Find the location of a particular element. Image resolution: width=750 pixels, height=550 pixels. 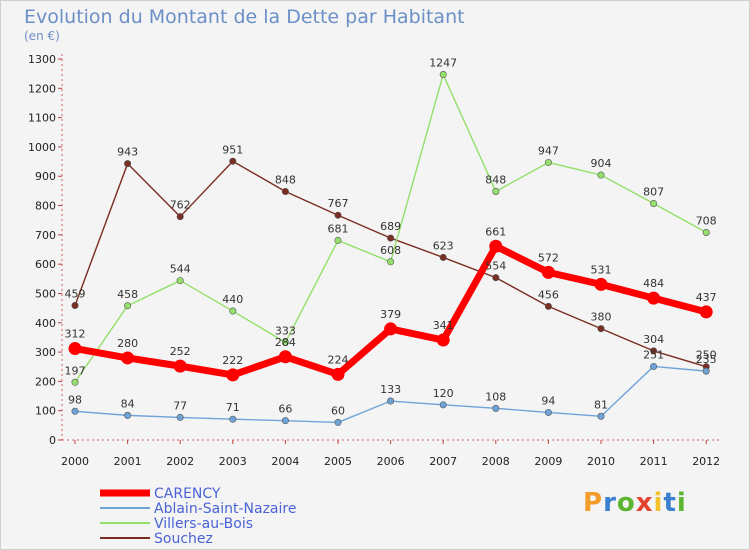

data-label-carency: 572 is located at coordinates (548, 257).